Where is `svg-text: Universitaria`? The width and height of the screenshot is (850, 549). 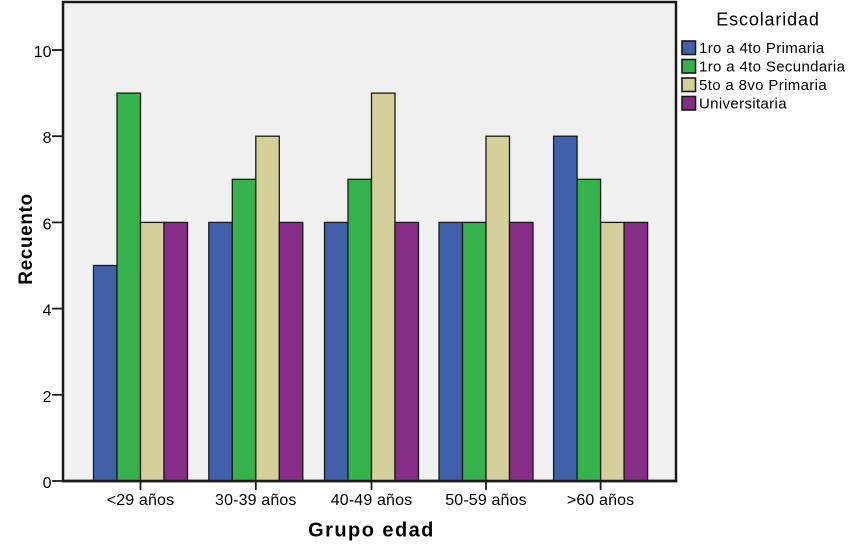
svg-text: Universitaria is located at coordinates (743, 104).